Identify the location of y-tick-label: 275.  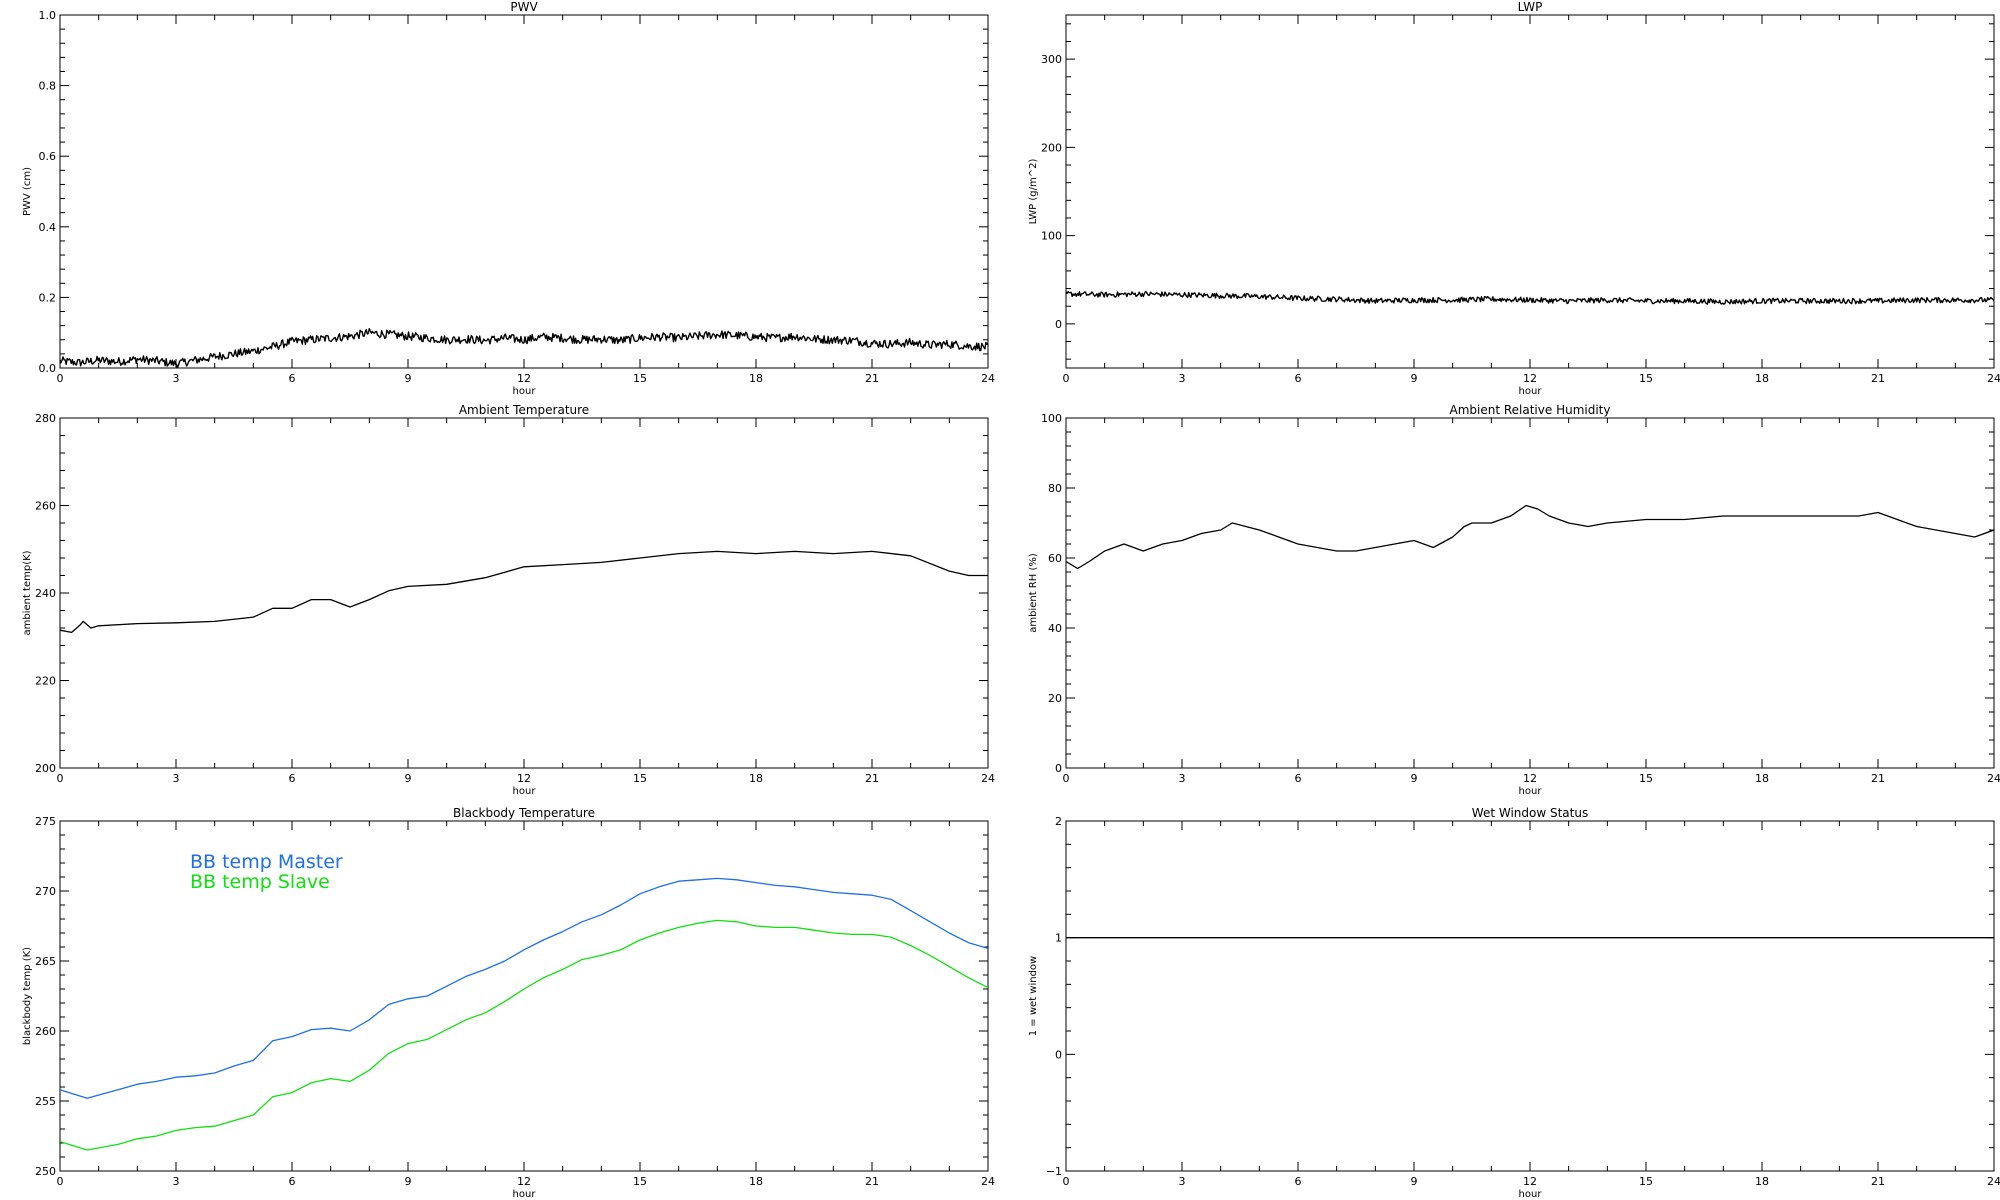
(45, 821).